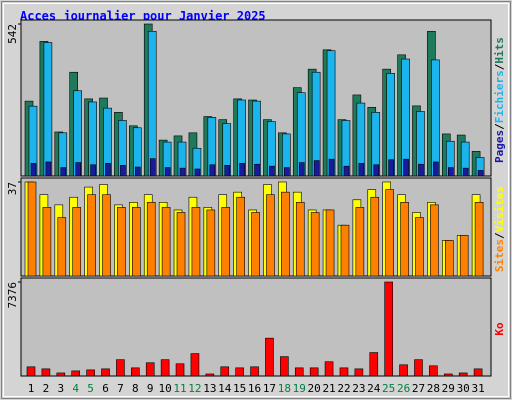 This screenshot has height=400, width=512. What do you see at coordinates (499, 100) in the screenshot?
I see `legend: Pages/Fichiers/Hits` at bounding box center [499, 100].